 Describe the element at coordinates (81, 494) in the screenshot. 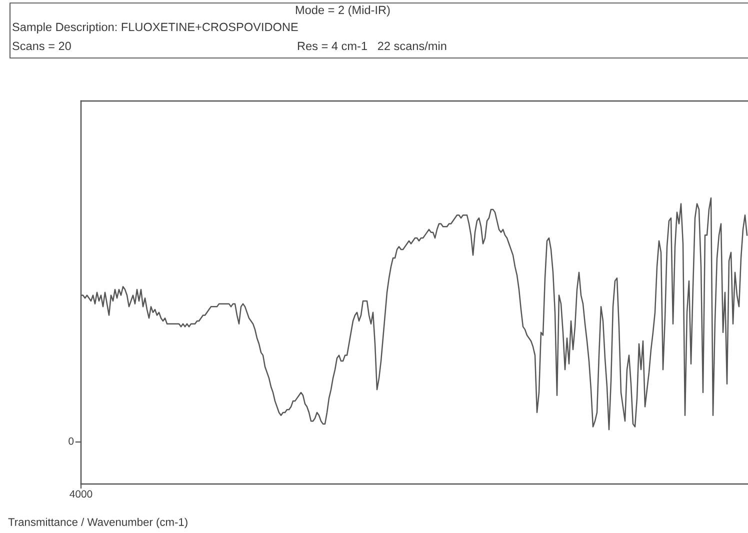

I see `text: 4000` at that location.